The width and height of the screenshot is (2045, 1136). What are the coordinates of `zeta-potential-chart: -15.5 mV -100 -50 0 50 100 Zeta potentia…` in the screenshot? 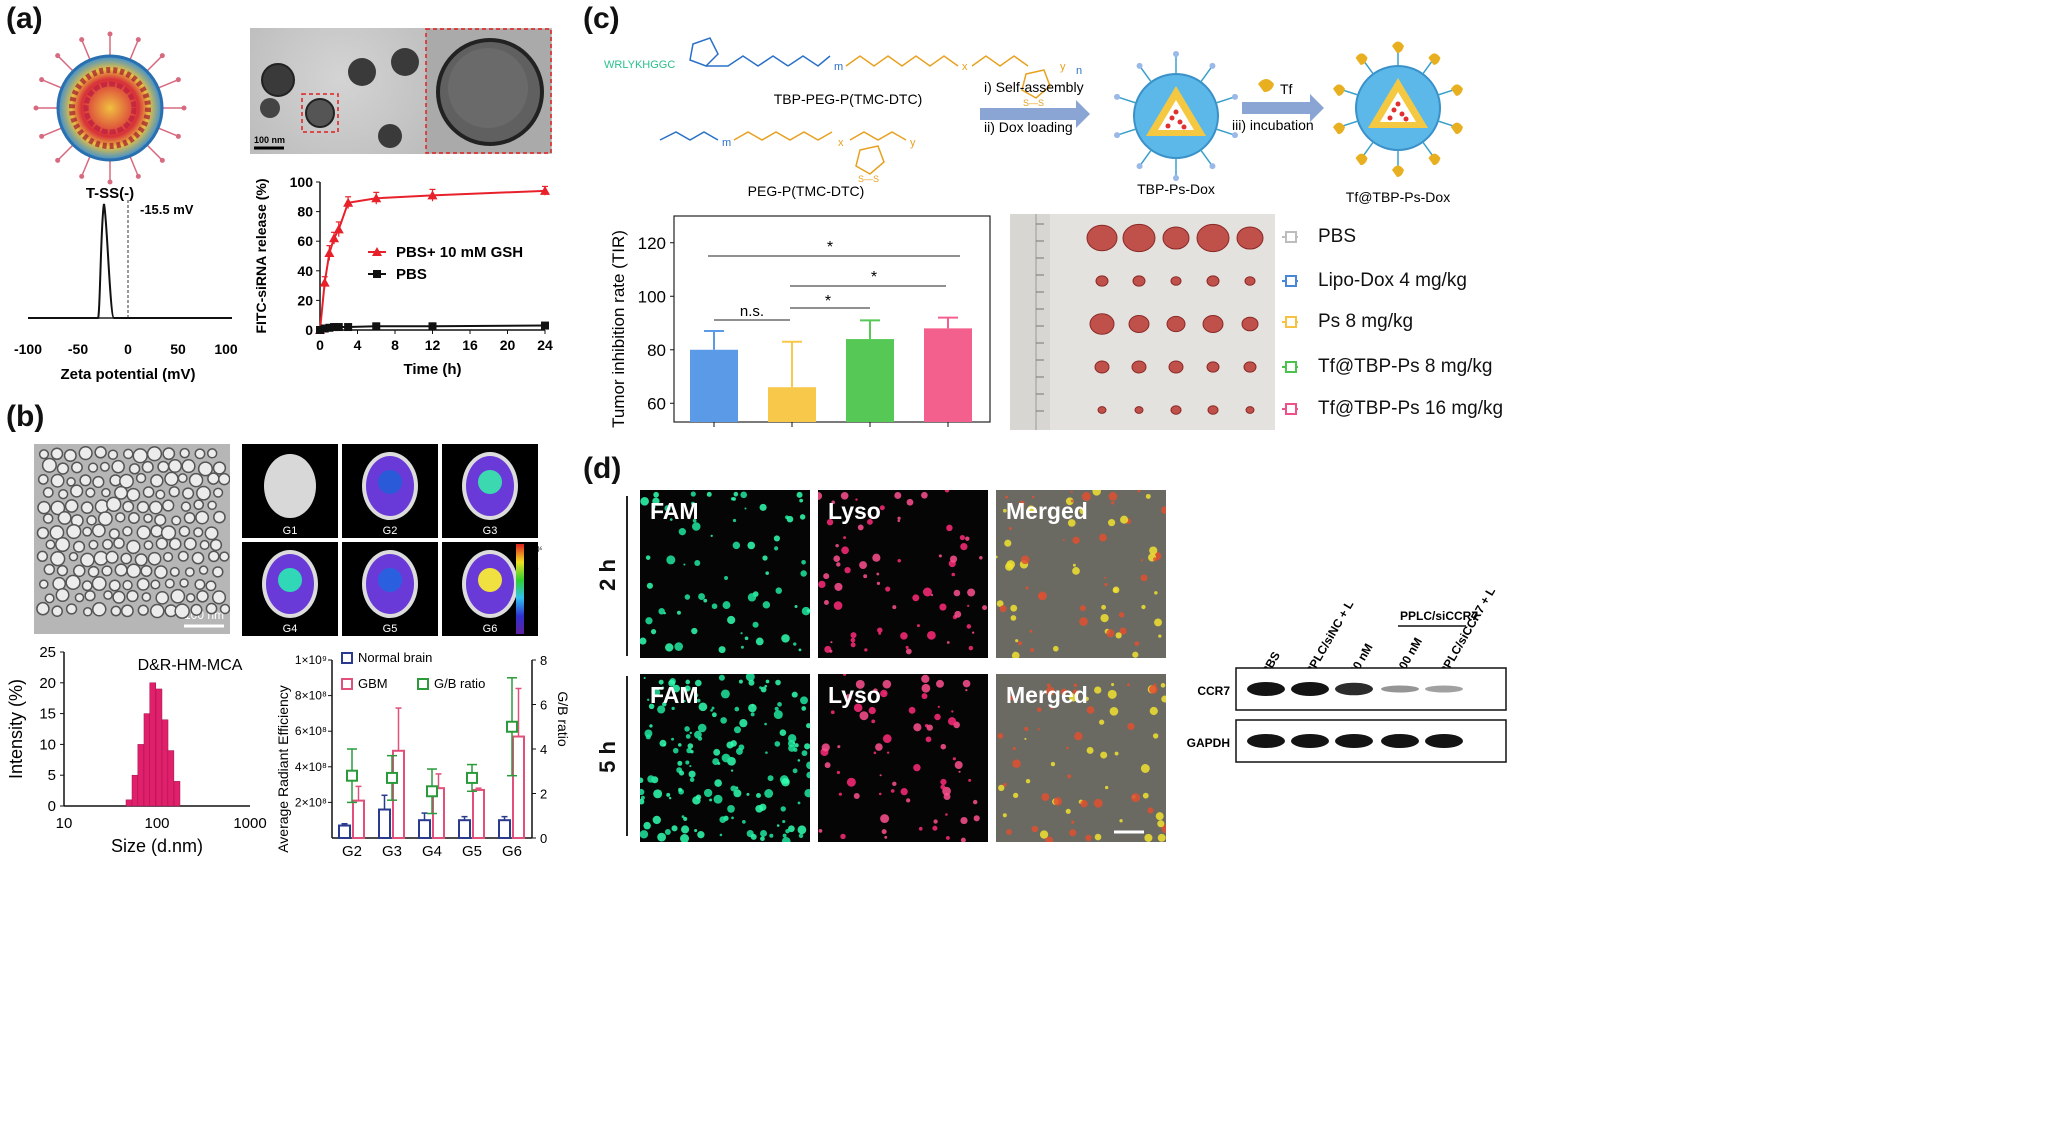 It's located at (126, 291).